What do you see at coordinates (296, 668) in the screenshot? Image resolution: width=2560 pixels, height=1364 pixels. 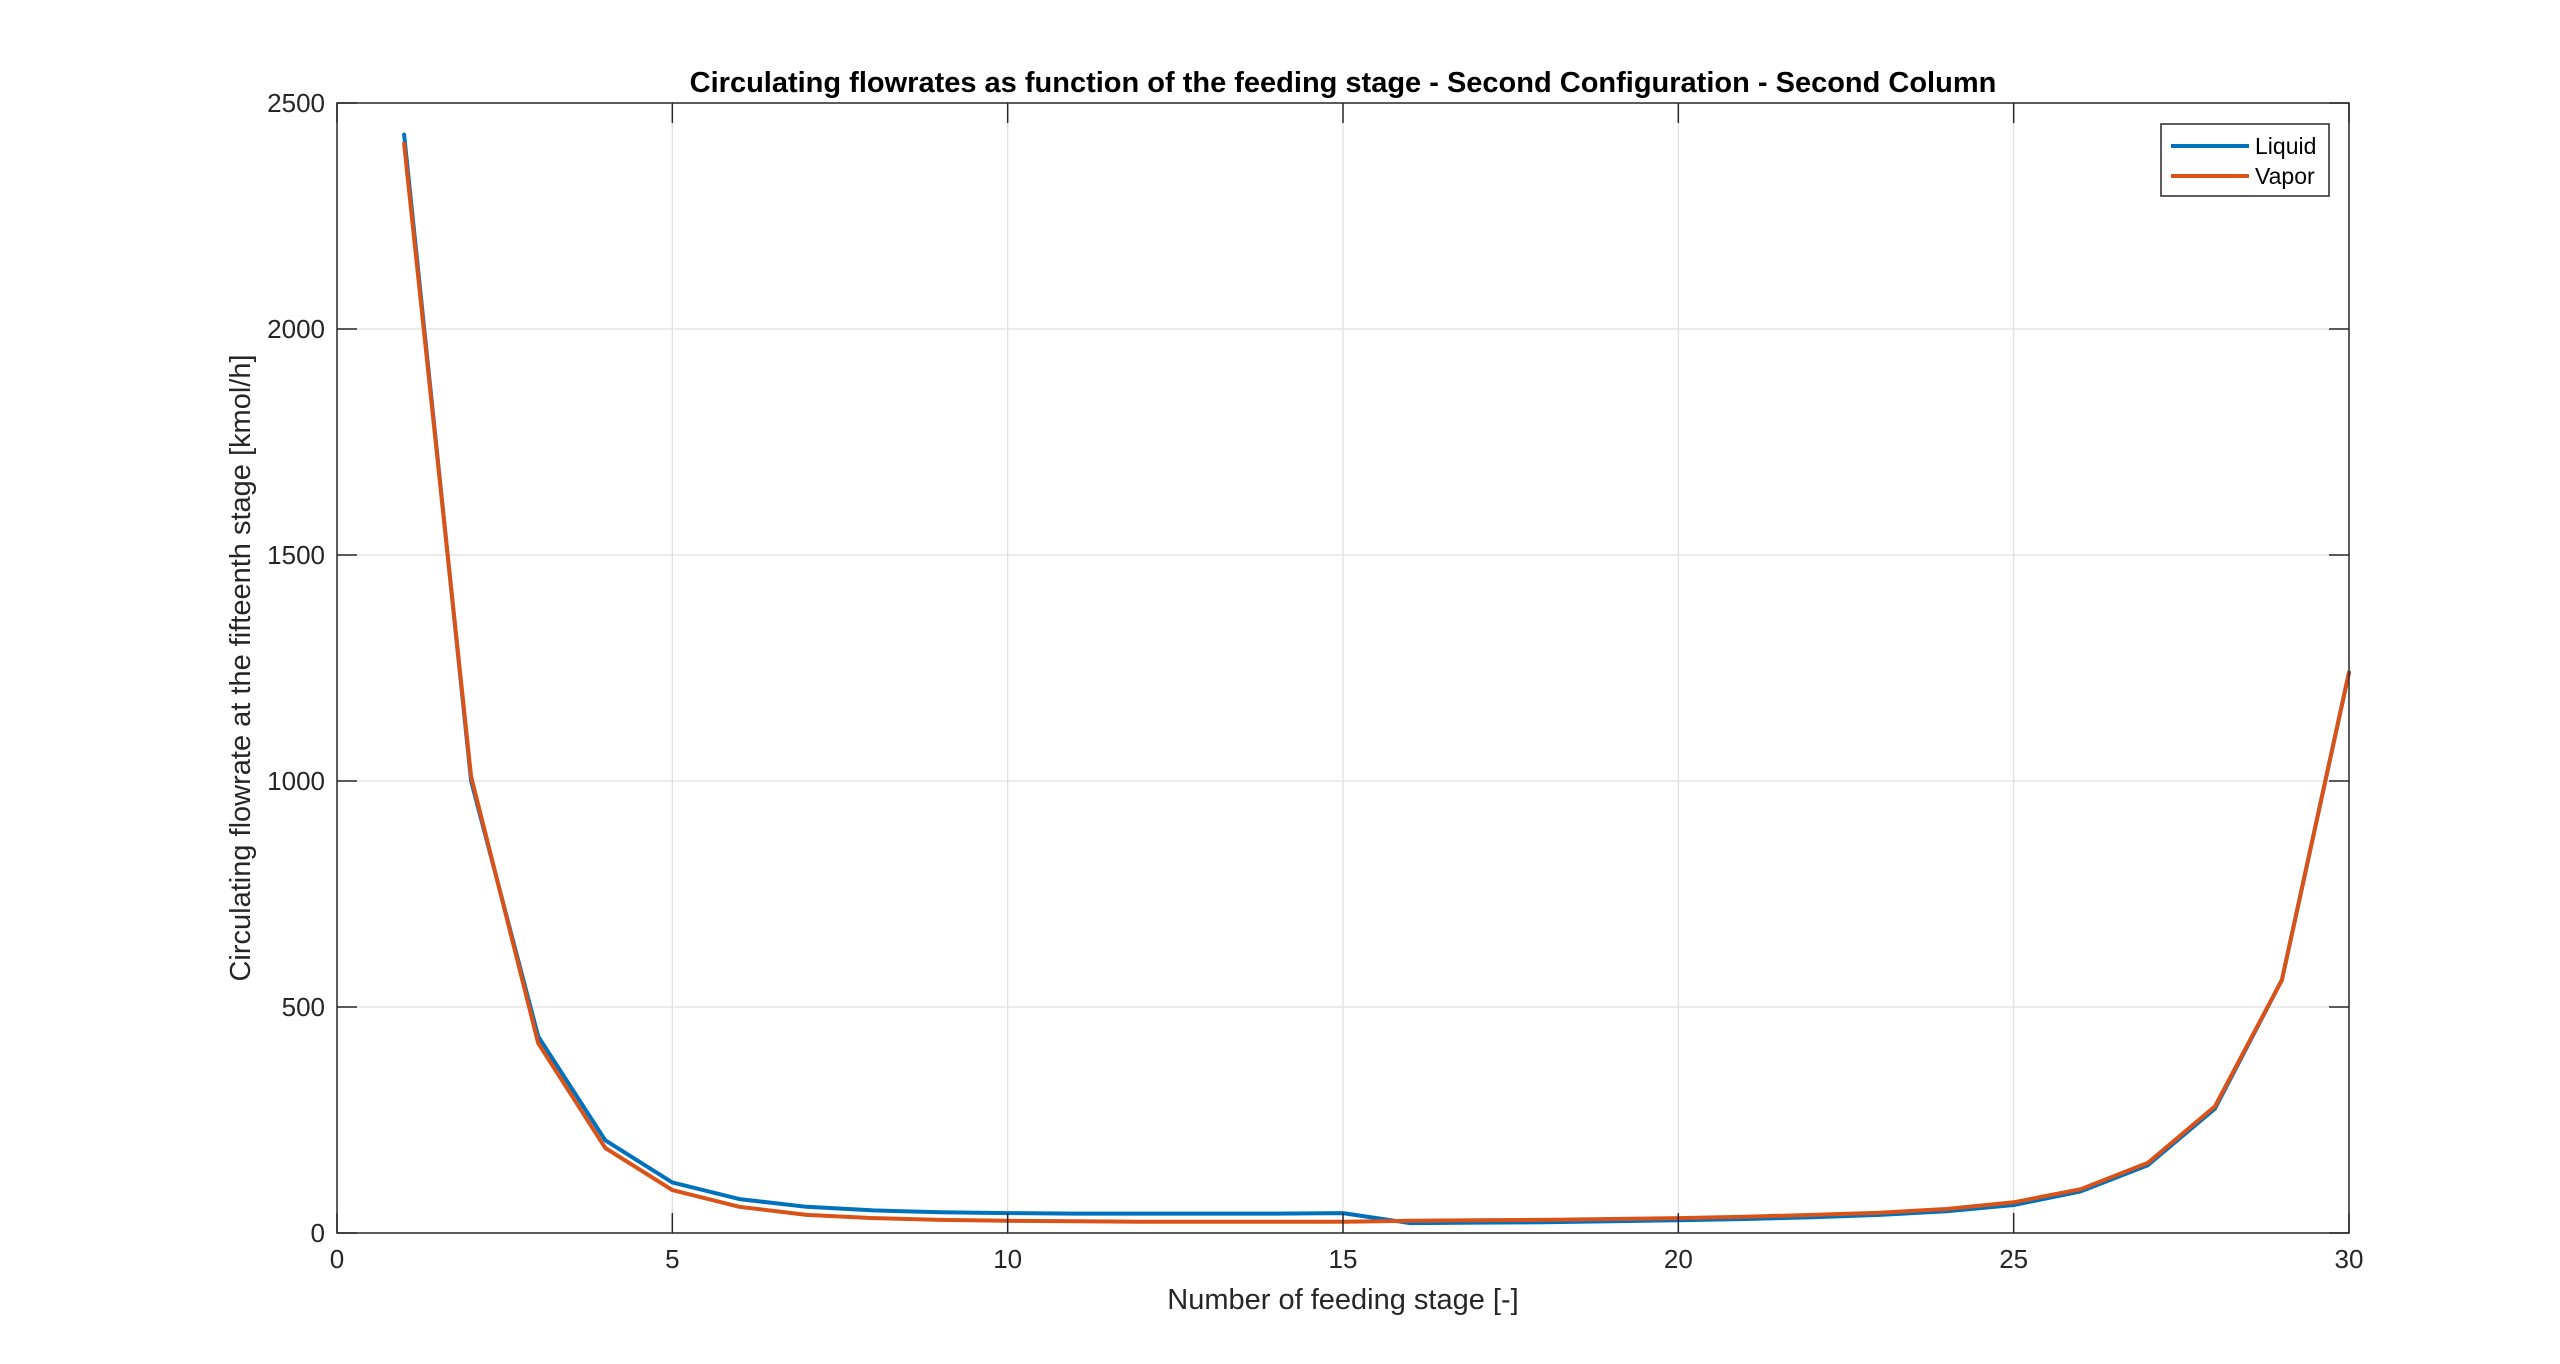 I see `y-tick-labels: 0 500 1000 1500 2000 2500` at bounding box center [296, 668].